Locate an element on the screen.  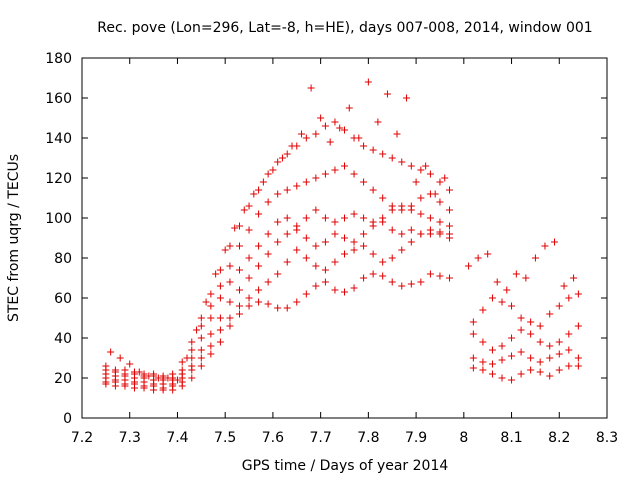
x-tick-label: 7.5 is located at coordinates (225, 438).